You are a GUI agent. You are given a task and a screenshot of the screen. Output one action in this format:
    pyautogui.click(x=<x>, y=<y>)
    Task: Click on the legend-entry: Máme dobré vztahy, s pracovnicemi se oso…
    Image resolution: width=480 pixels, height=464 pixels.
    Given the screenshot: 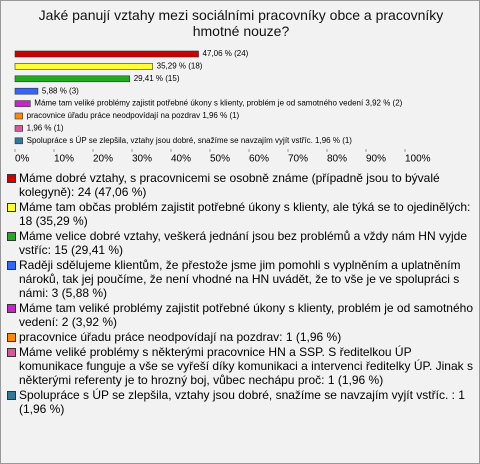 What is the action you would take?
    pyautogui.click(x=240, y=185)
    